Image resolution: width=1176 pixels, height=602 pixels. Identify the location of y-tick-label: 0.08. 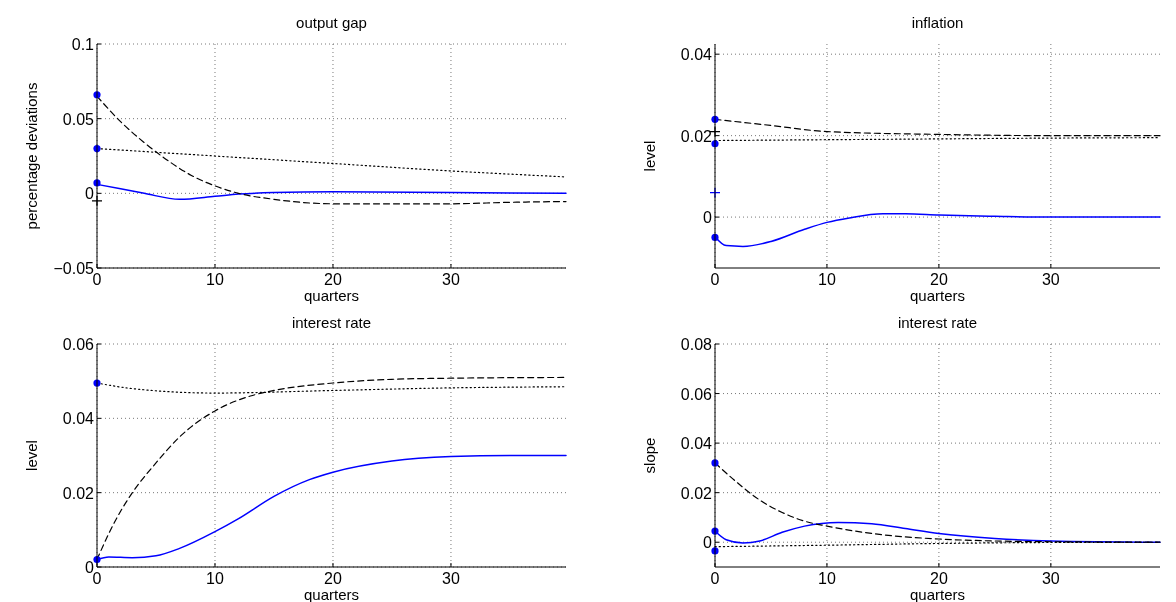
(696, 344).